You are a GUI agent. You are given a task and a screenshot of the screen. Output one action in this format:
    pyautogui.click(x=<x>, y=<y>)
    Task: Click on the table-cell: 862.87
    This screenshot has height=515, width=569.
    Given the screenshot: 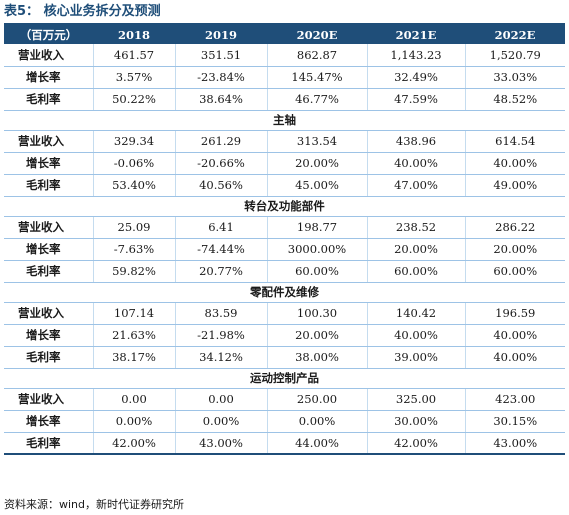 What is the action you would take?
    pyautogui.click(x=316, y=55)
    